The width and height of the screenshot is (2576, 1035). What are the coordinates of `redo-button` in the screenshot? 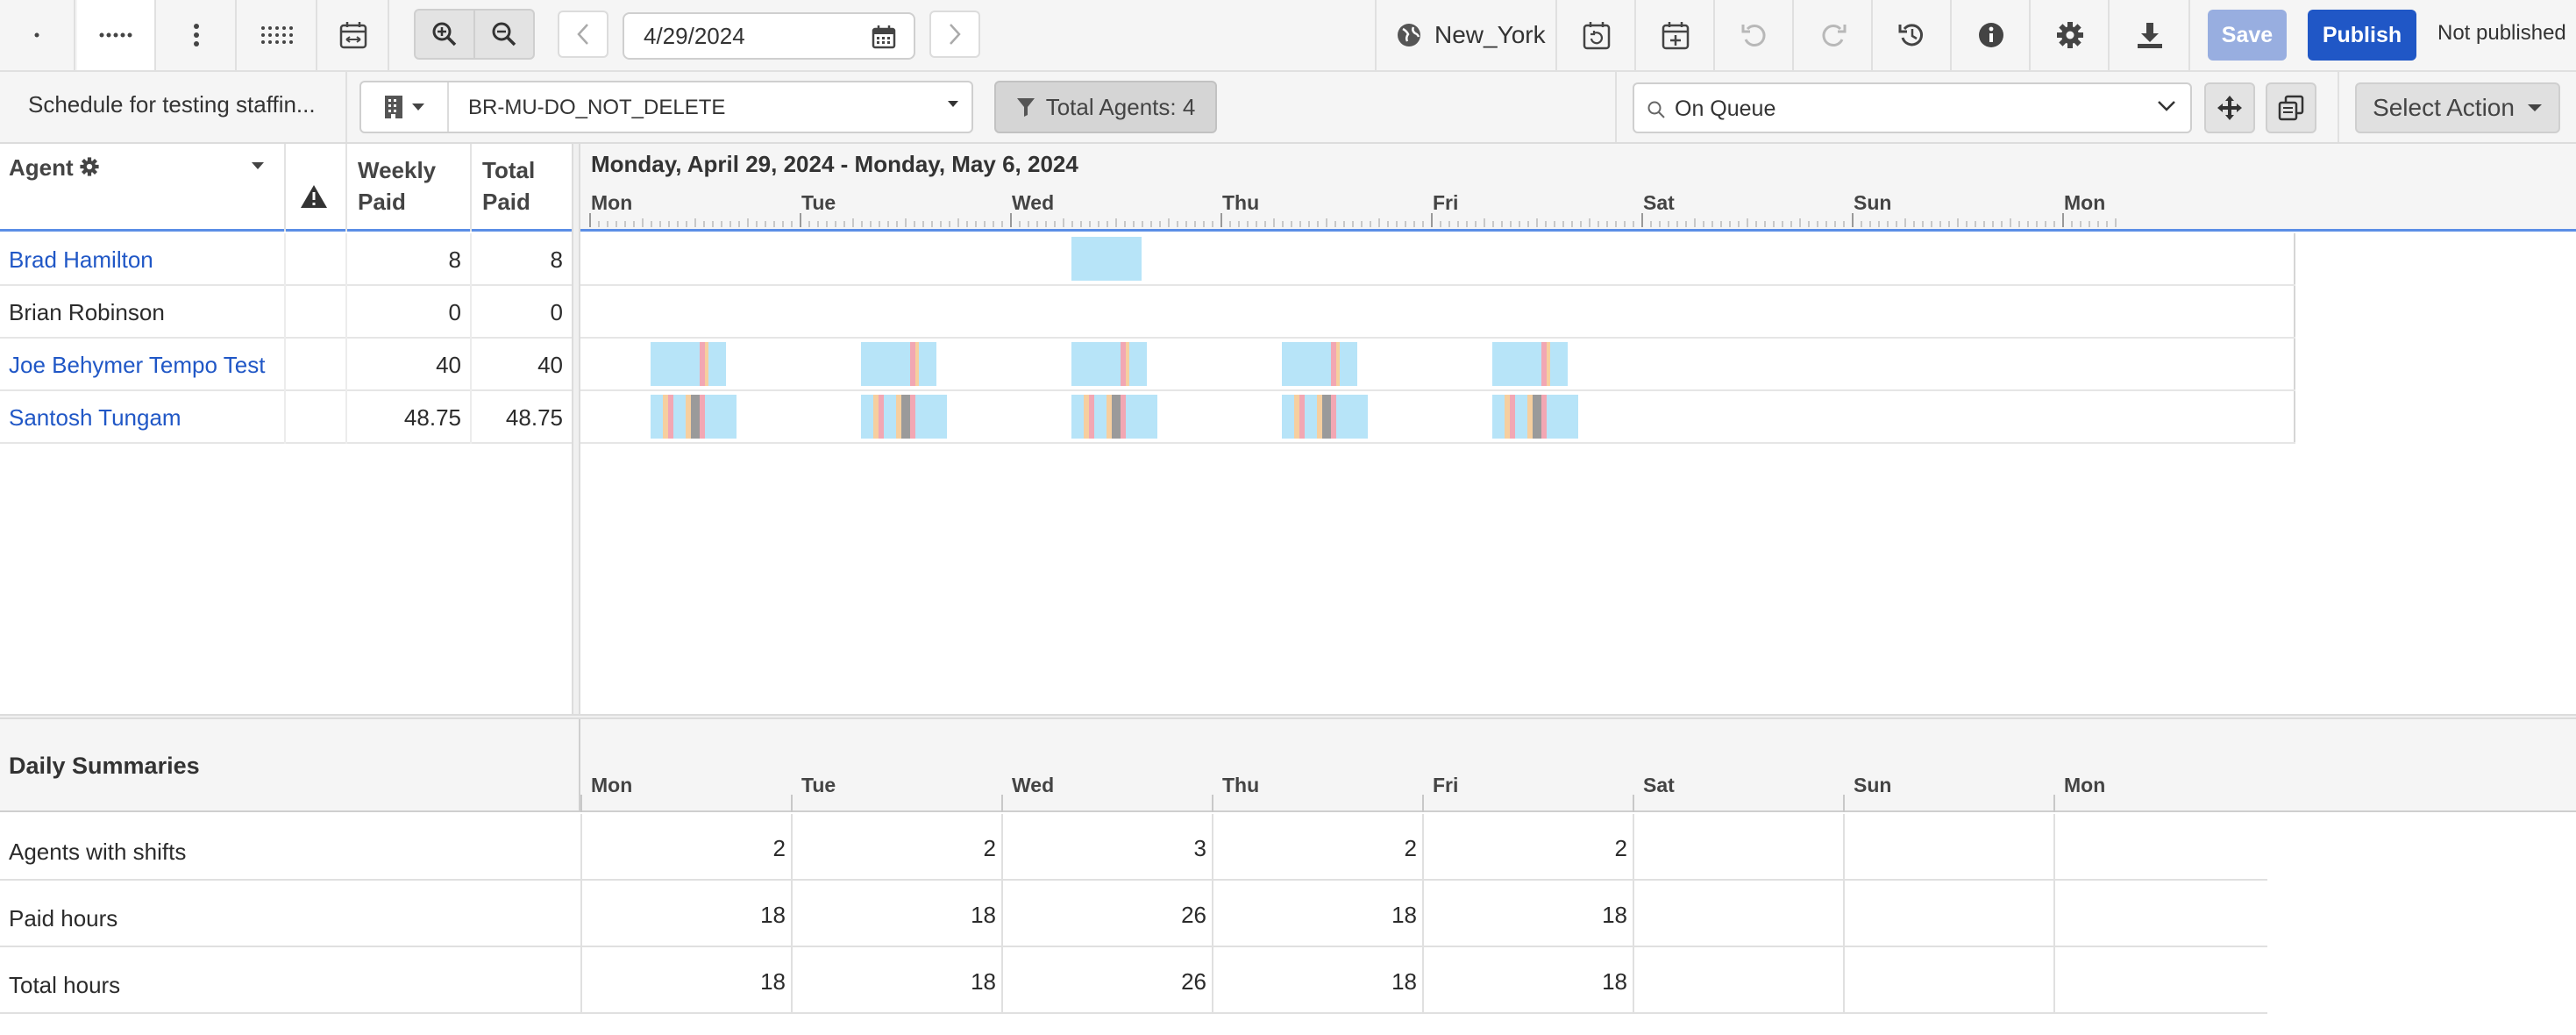 It's located at (1834, 35).